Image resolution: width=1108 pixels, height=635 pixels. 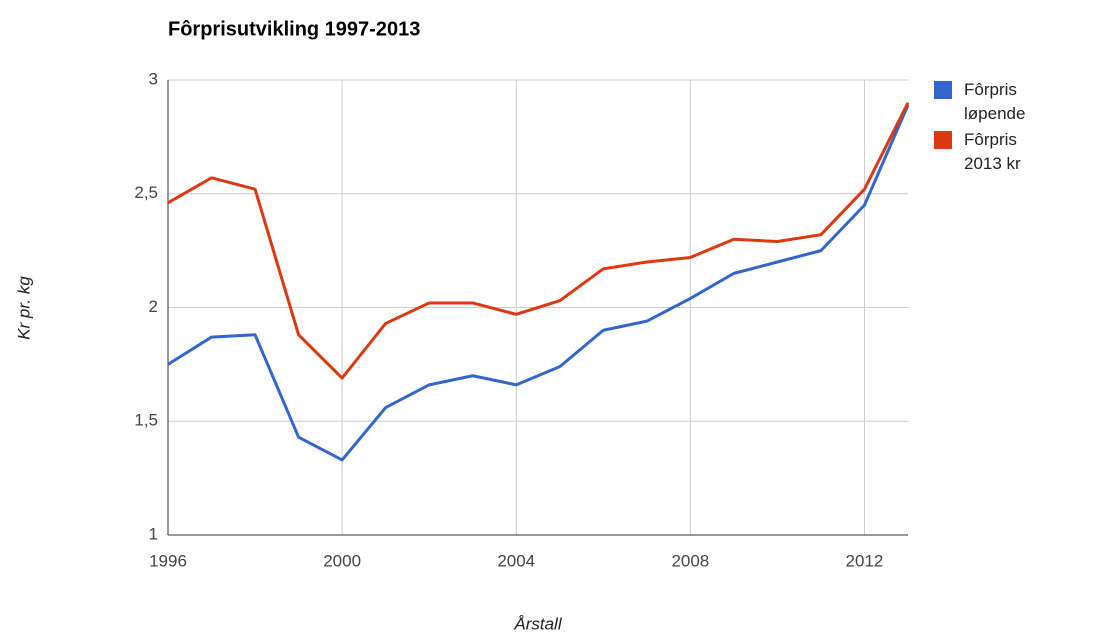 I want to click on legend: Fôrpris løpende Fôrpris 2013 kr, so click(x=992, y=128).